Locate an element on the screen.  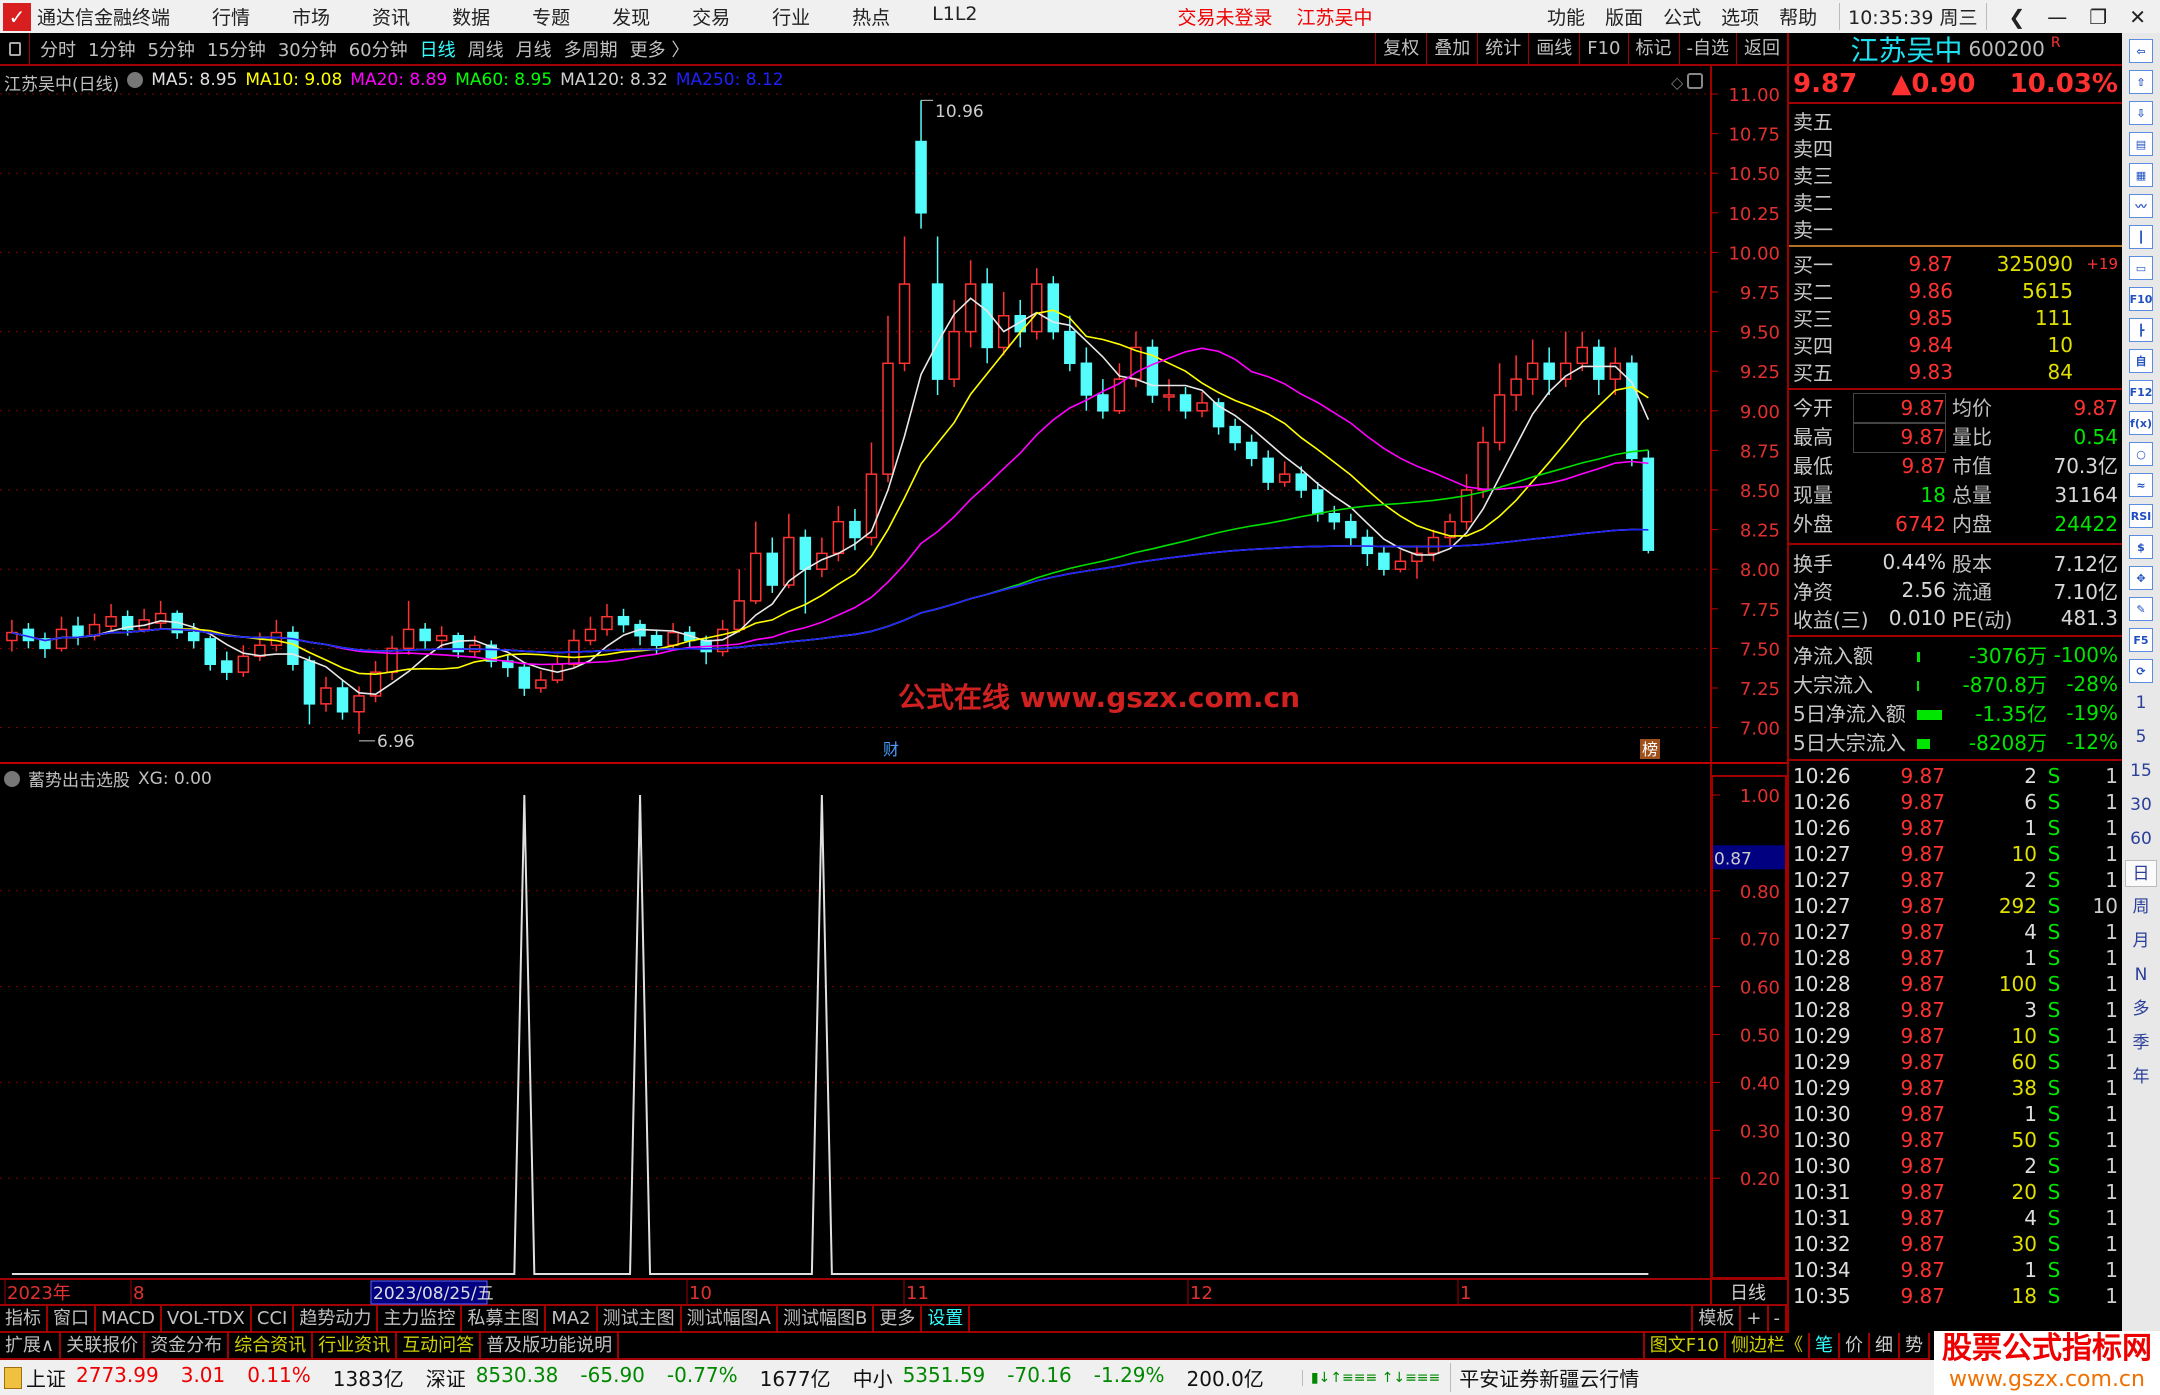
menu-item: 版面 is located at coordinates (1624, 18).